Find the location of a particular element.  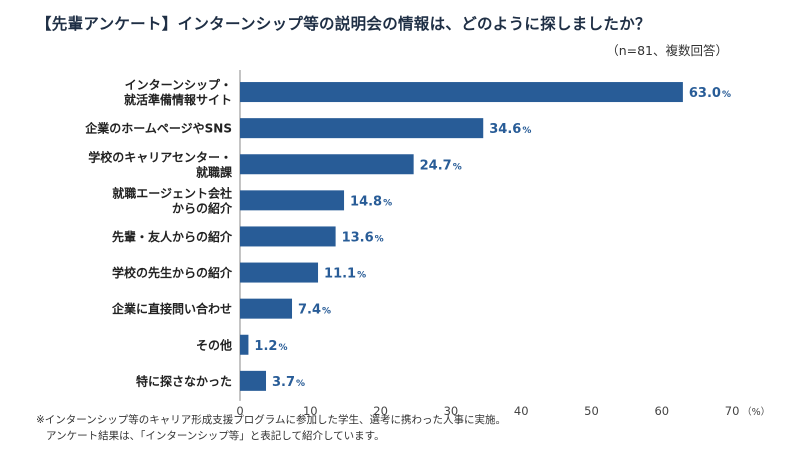

data-label: 3.7% is located at coordinates (288, 382).